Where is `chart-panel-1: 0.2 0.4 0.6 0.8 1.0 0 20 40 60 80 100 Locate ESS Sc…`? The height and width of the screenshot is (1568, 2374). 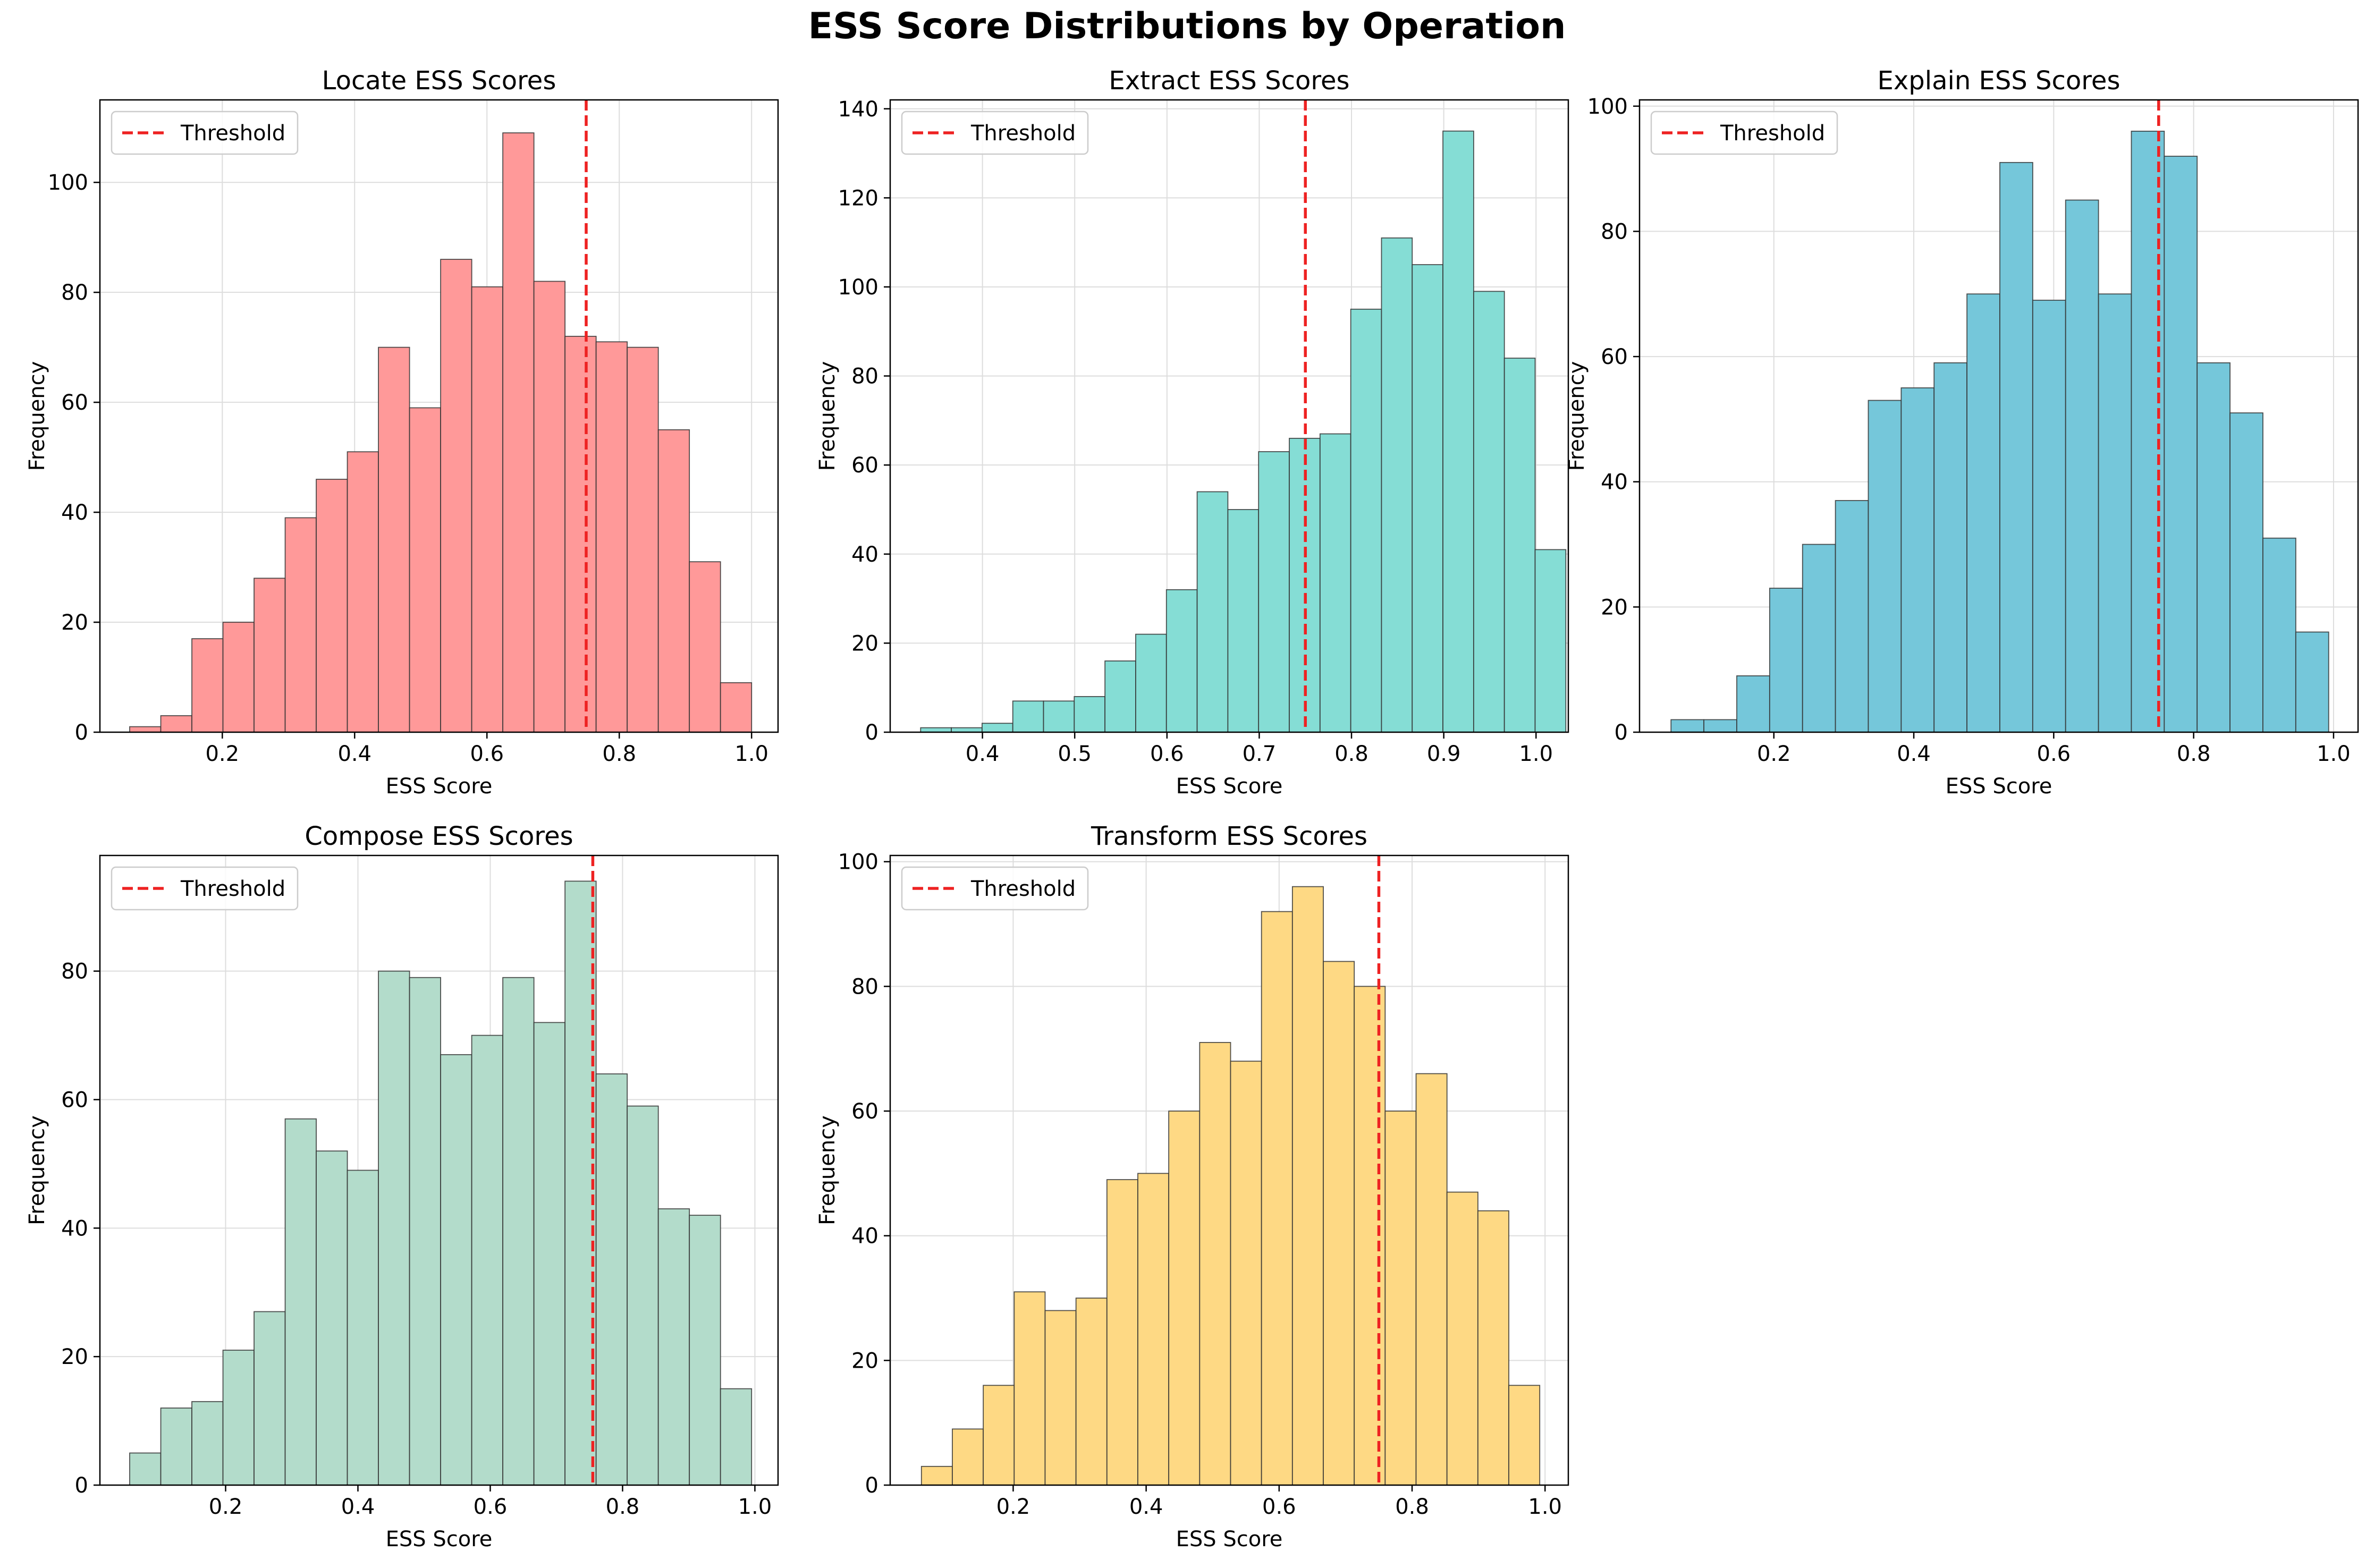
chart-panel-1: 0.2 0.4 0.6 0.8 1.0 0 20 40 60 80 100 Locate ESS Sc… is located at coordinates (402, 432).